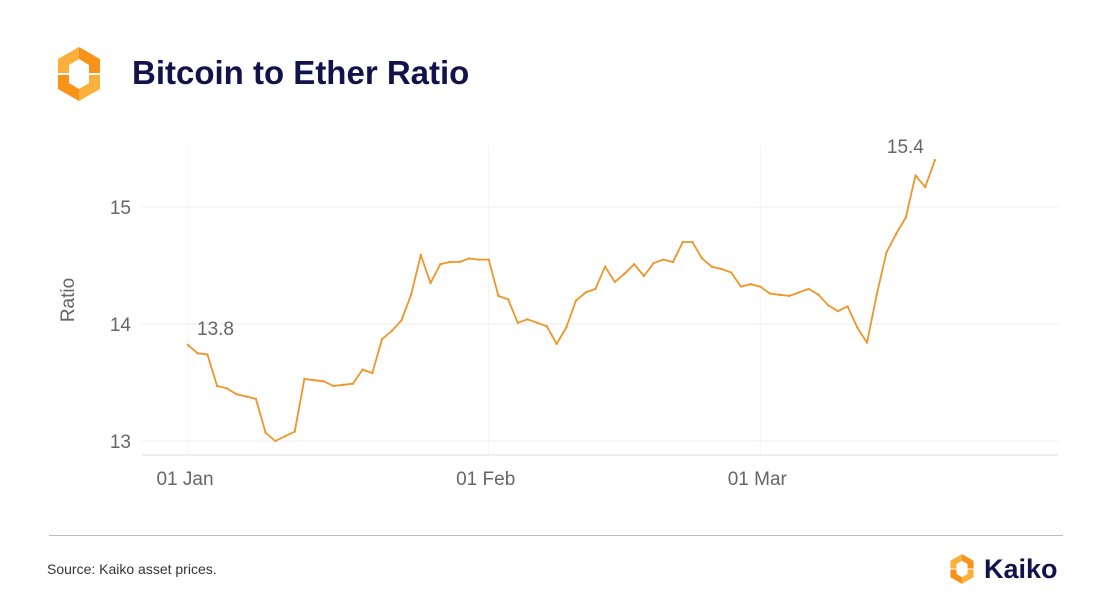  Describe the element at coordinates (905, 147) in the screenshot. I see `data-label: 15.4` at that location.